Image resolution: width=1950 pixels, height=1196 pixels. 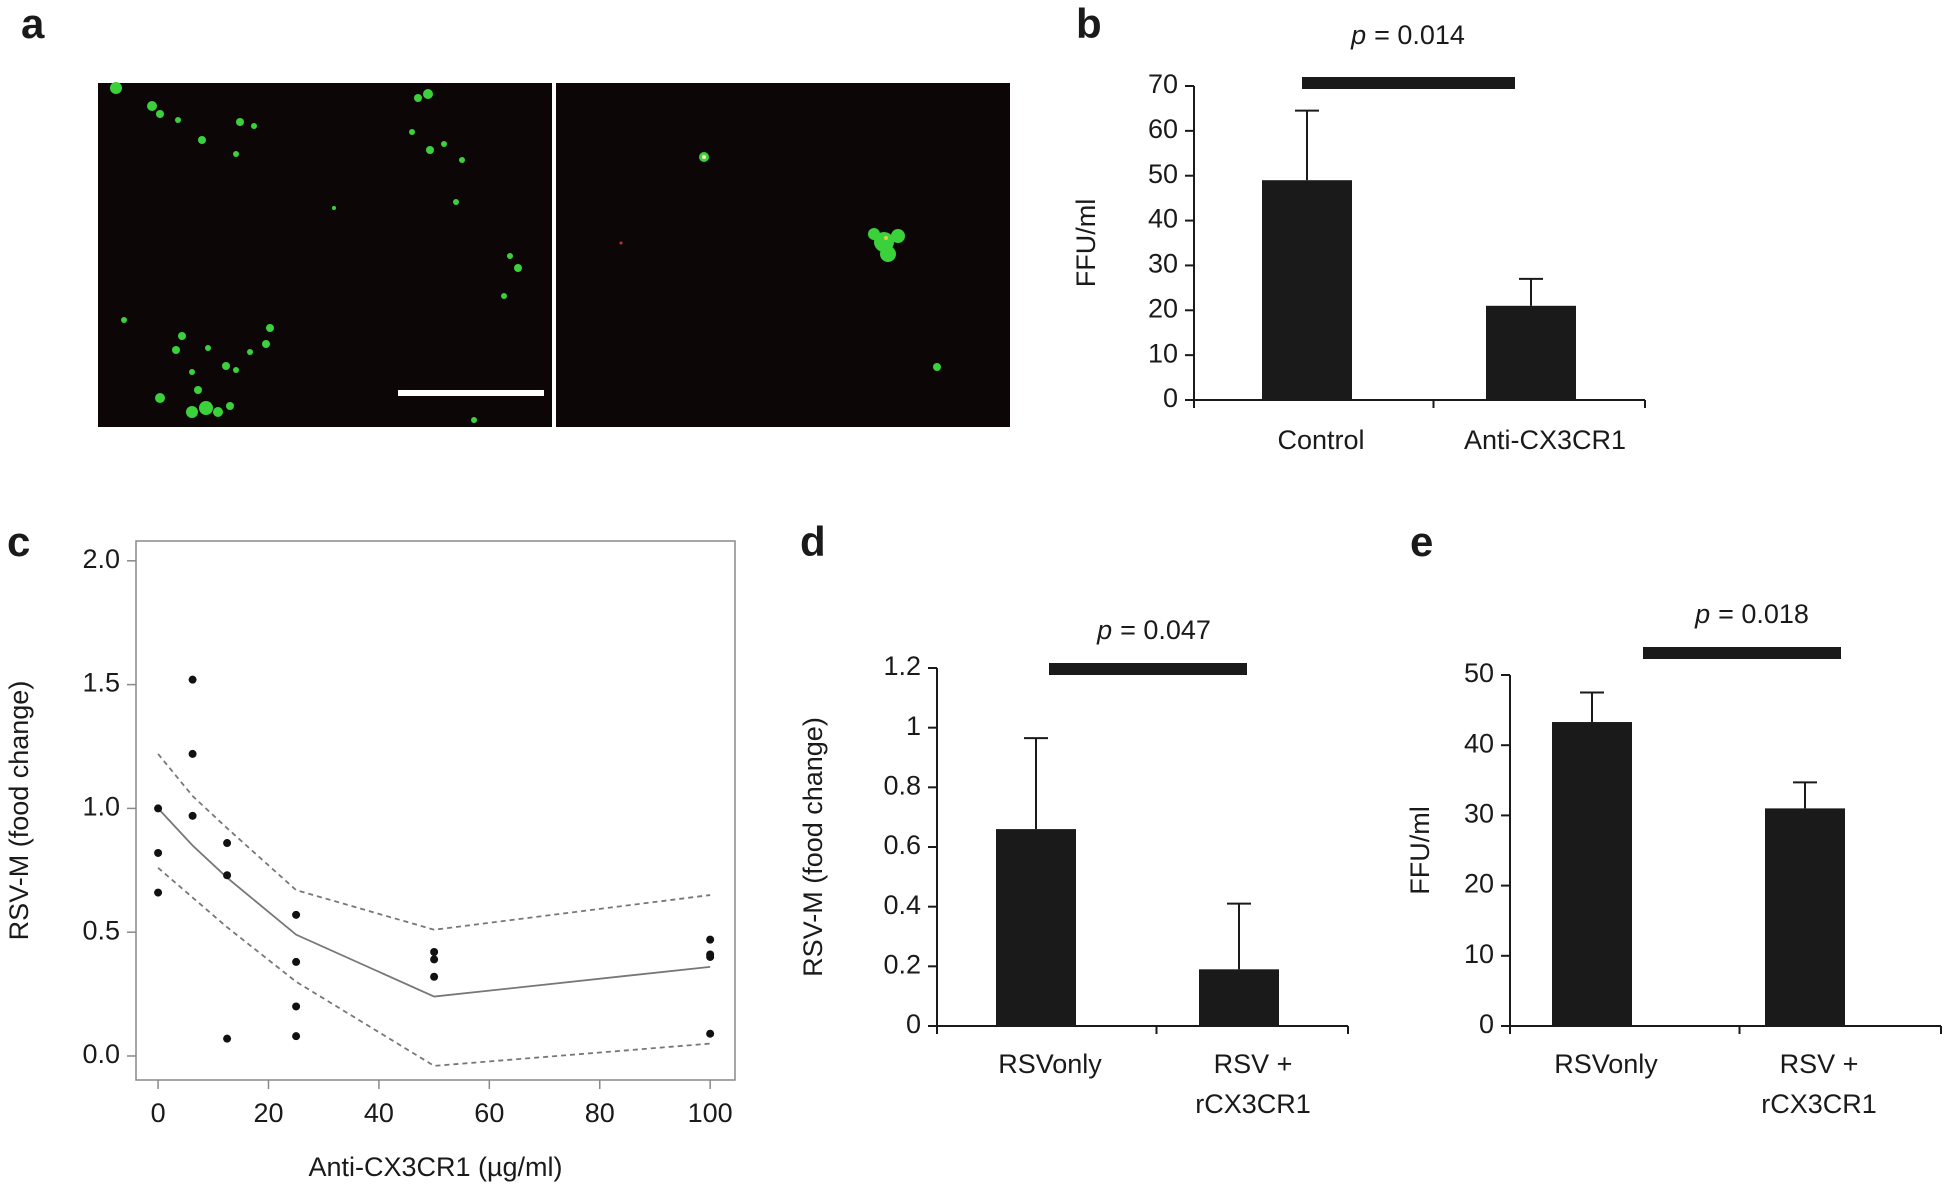 I want to click on y-tick-label: 0.6, so click(x=902, y=845).